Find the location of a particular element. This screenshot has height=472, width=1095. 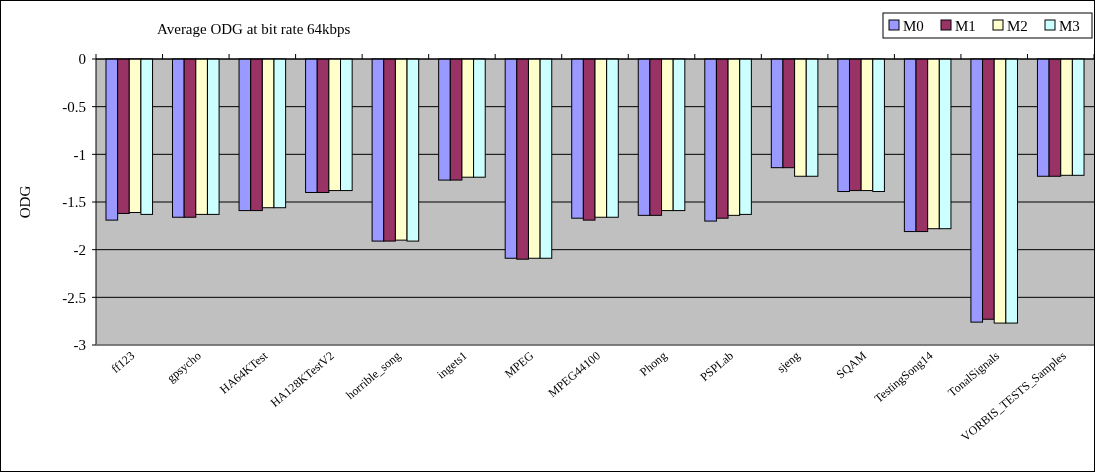

legend-label: M3 is located at coordinates (1069, 26).